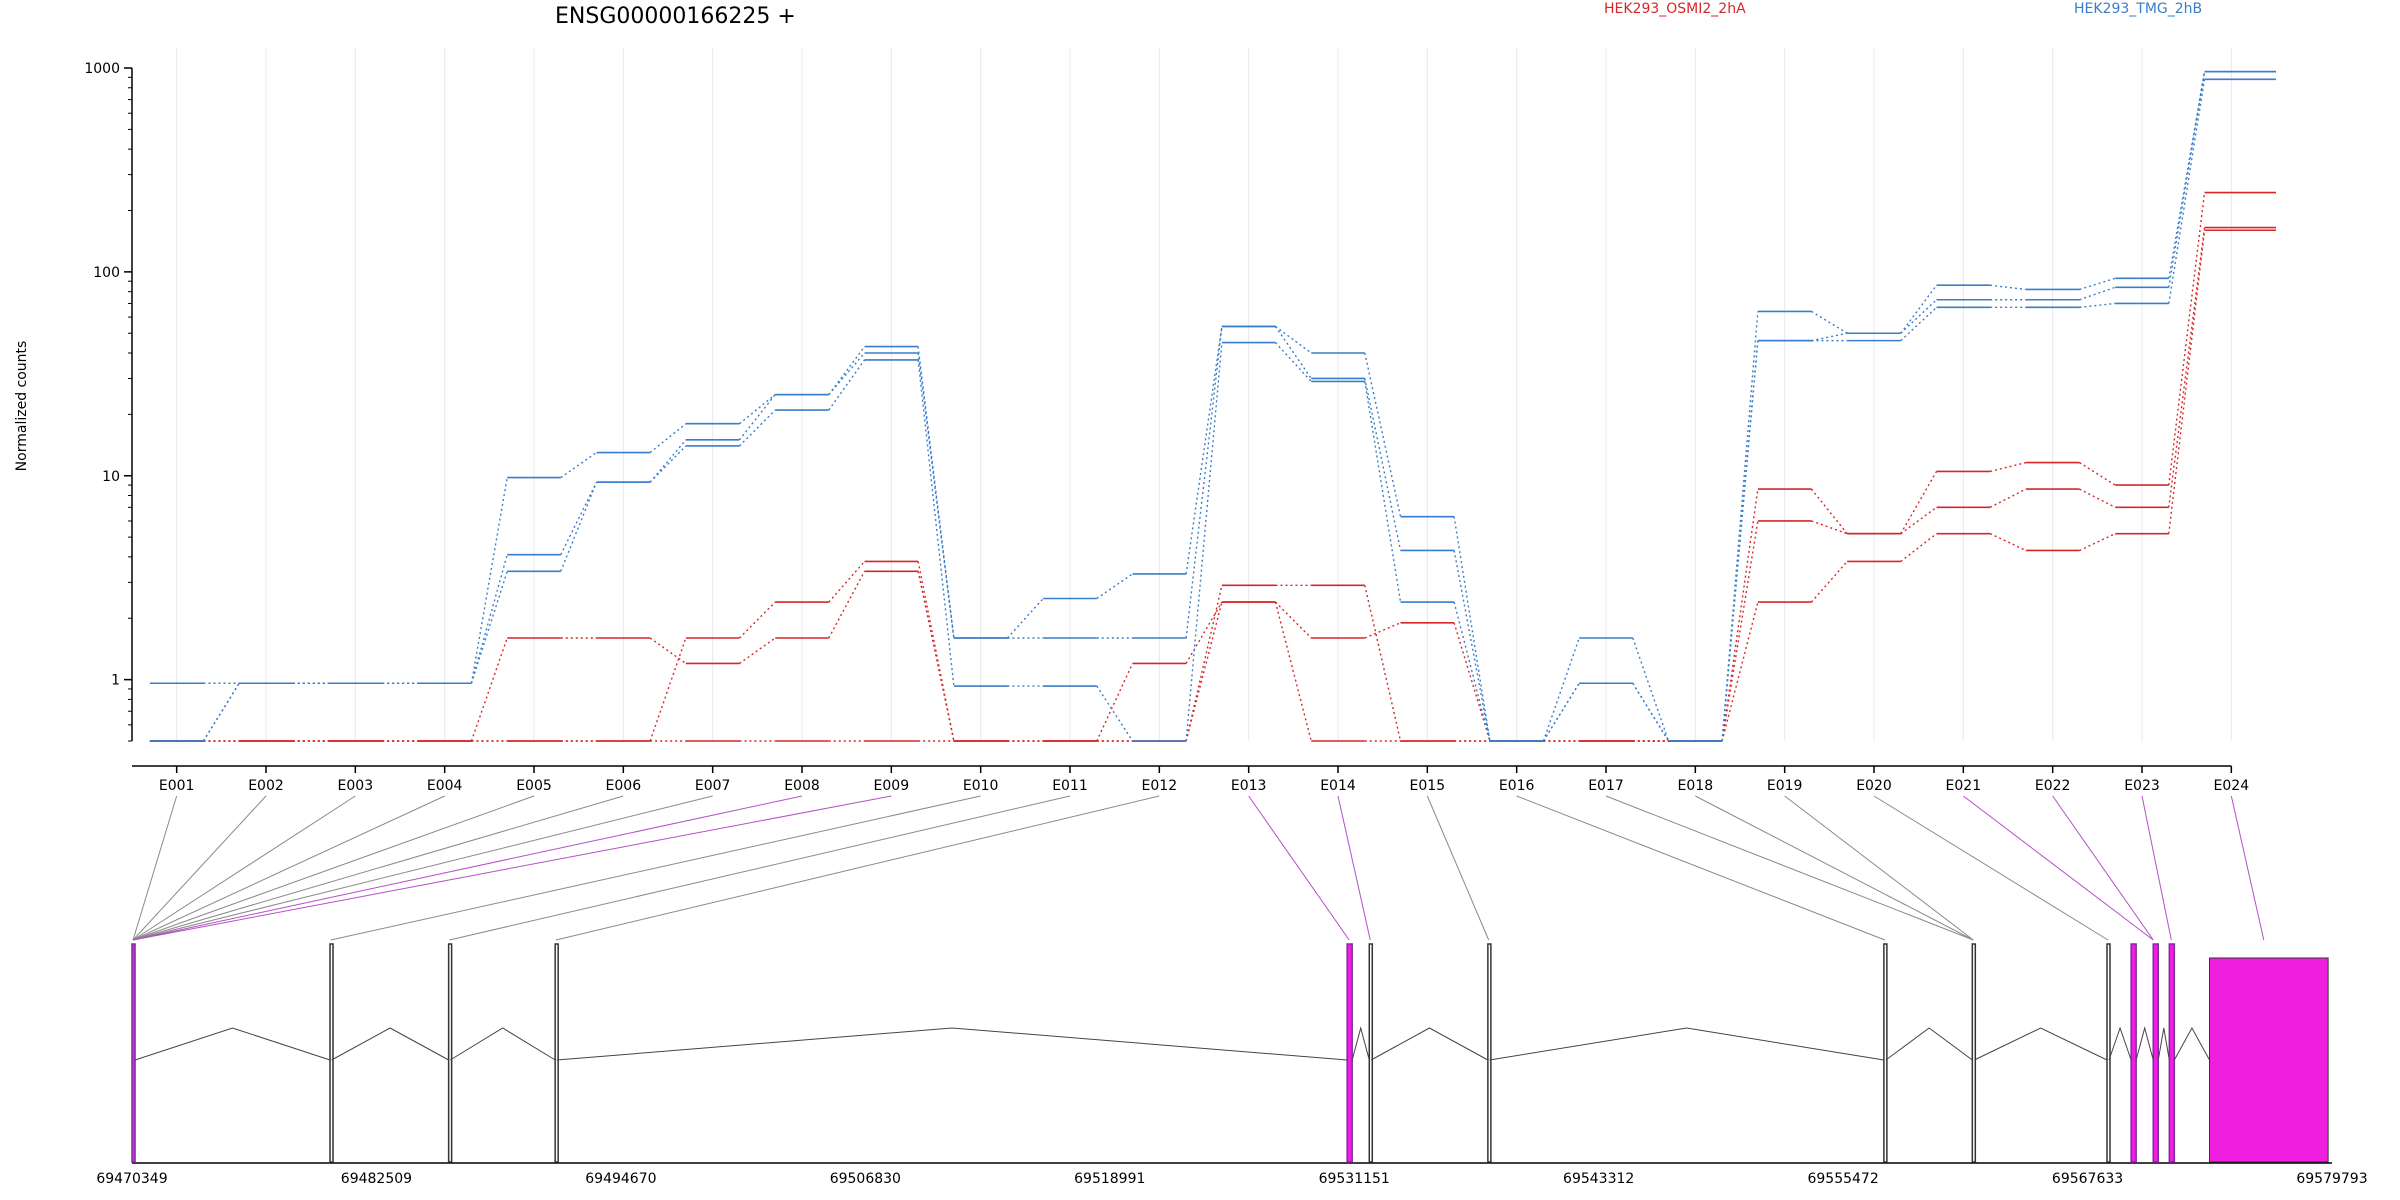  I want to click on y-tick-label: 1, so click(115, 681).